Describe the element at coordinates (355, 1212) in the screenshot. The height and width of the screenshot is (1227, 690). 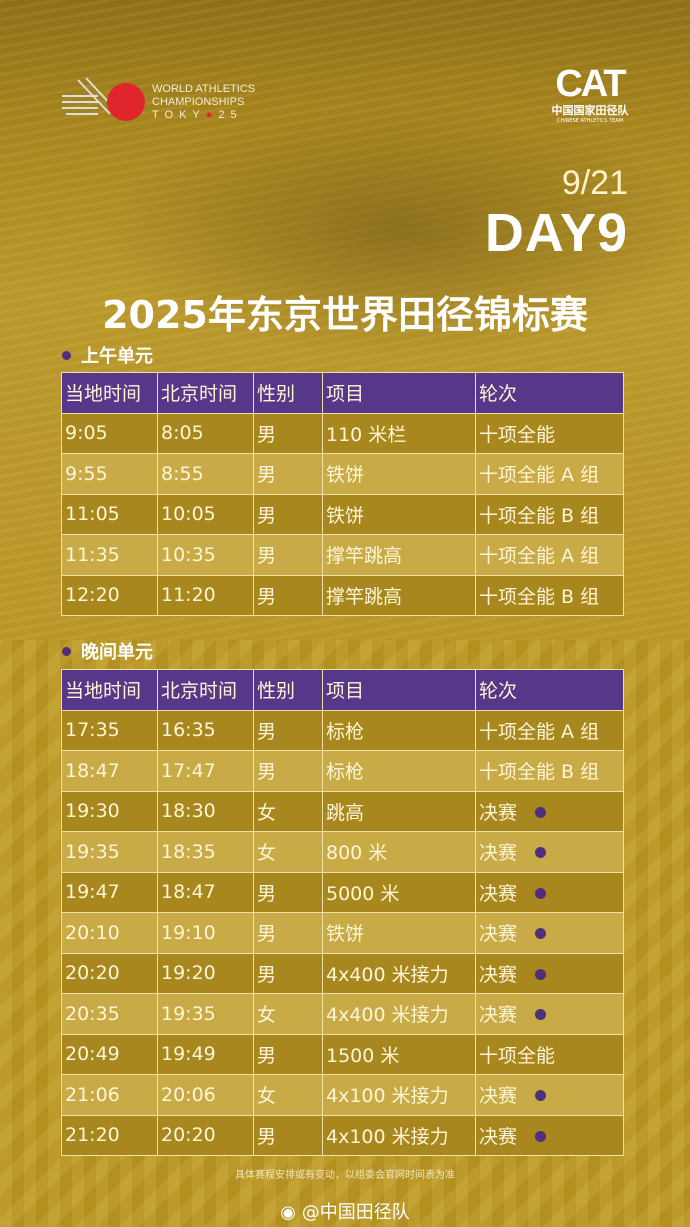
I see `weibo-handle-text: @中国田径队` at that location.